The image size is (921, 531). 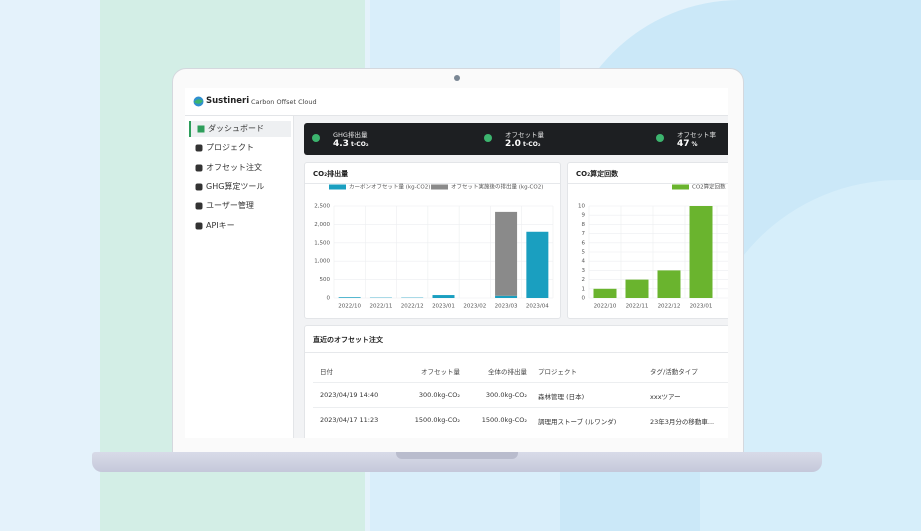 I want to click on sidebar: ダッシュボード プロジェクト オフセット注文 GHG算定ツール ユーザー管理 APIキー, so click(x=239, y=277).